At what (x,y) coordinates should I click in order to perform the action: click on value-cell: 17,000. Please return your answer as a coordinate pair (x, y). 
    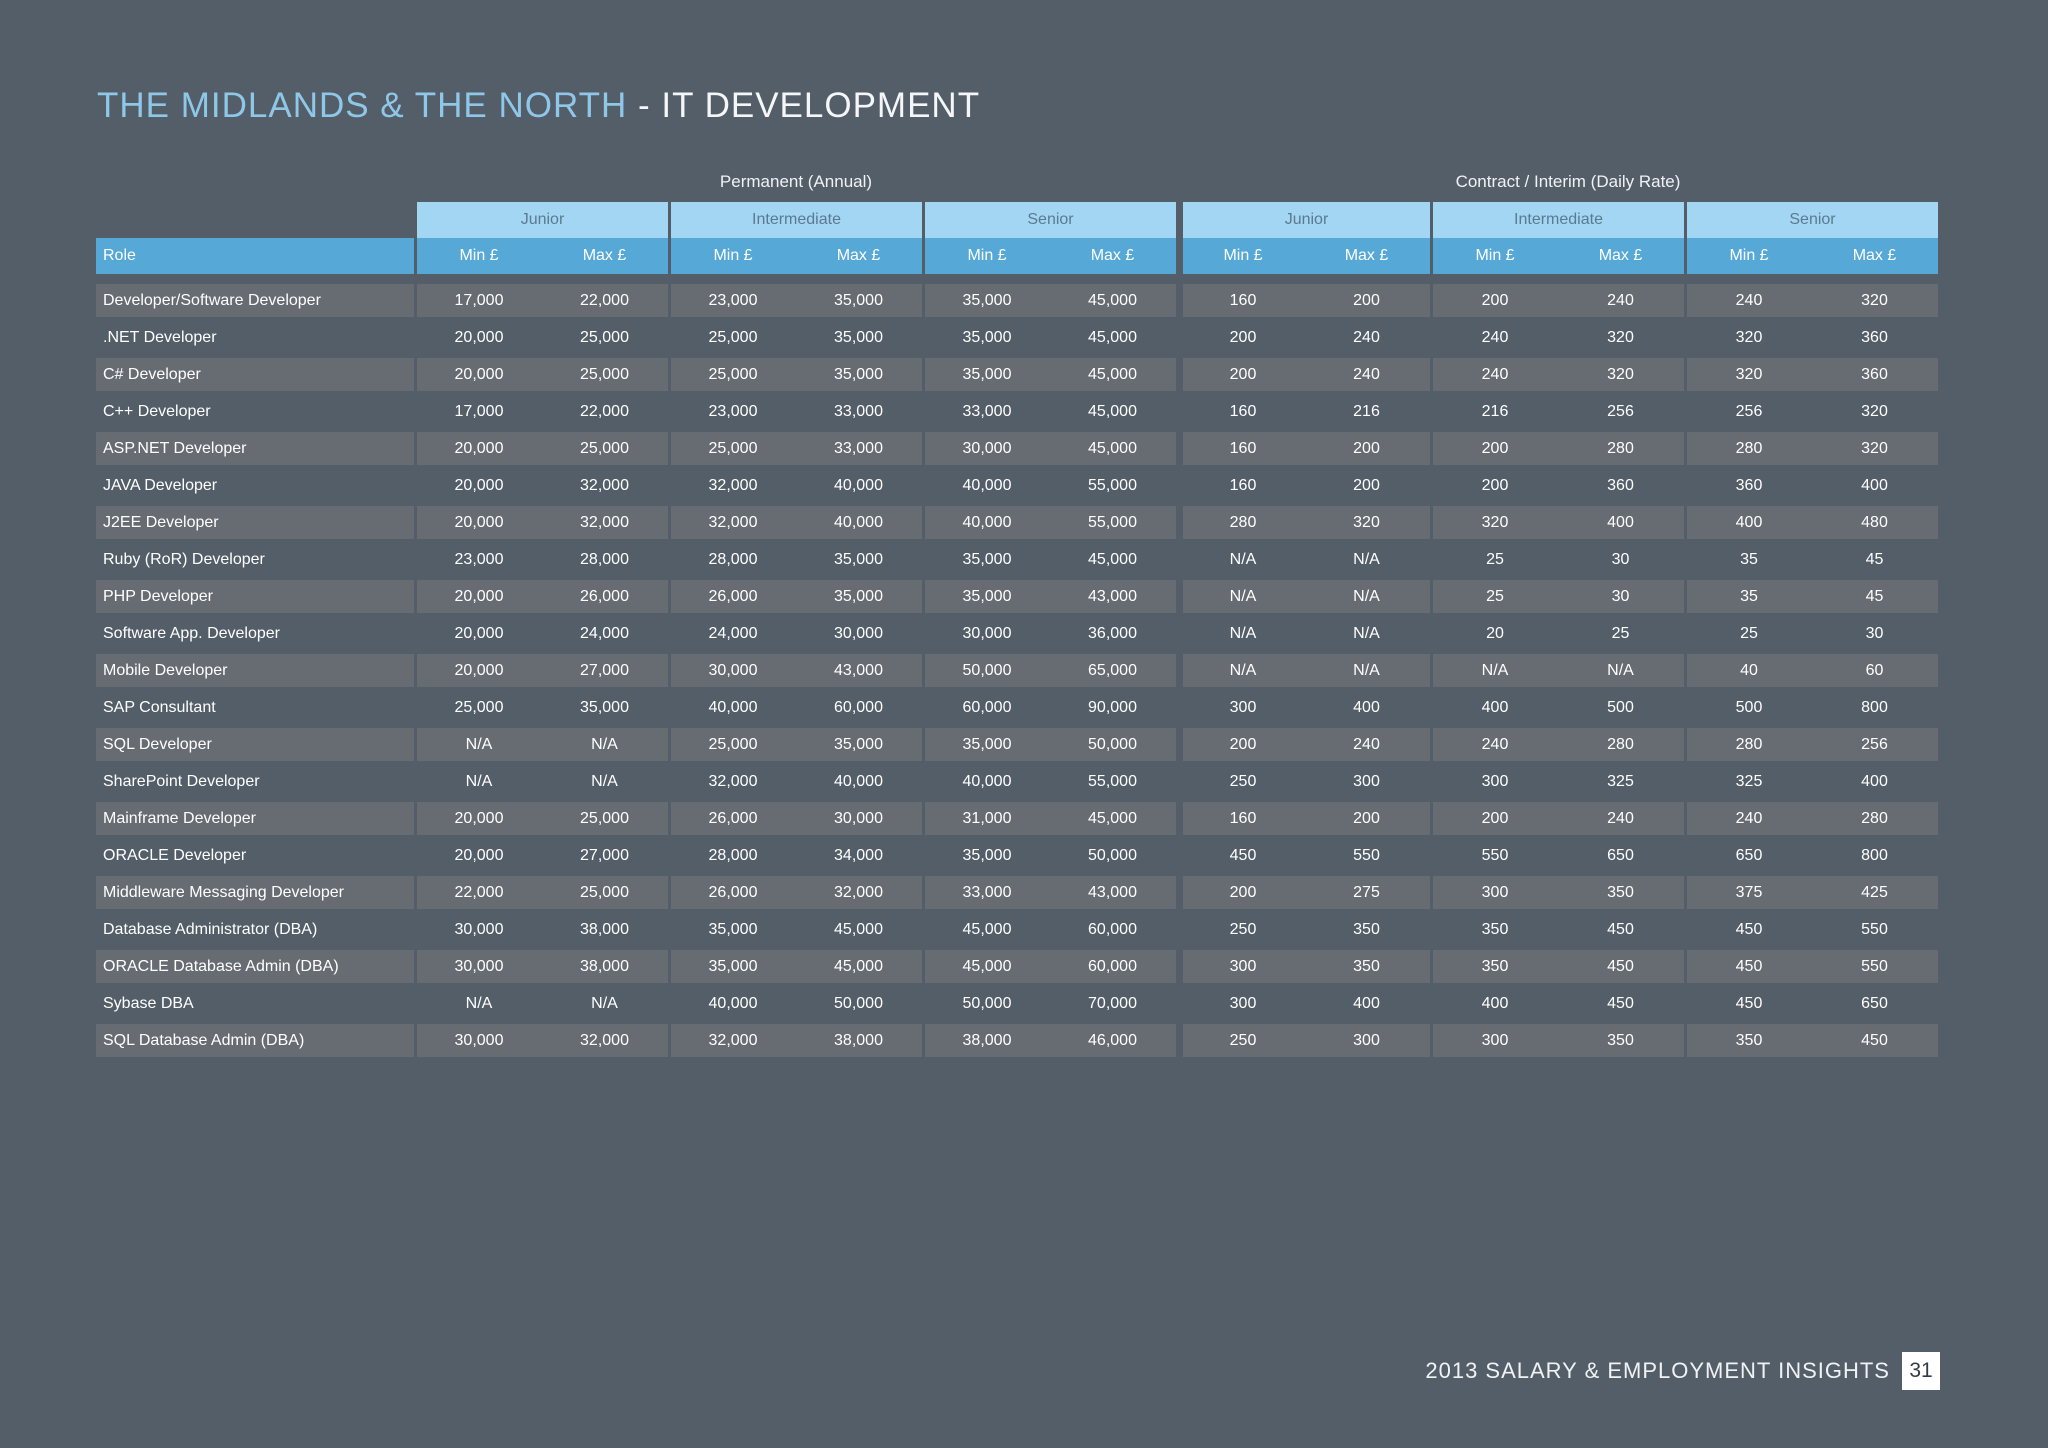
    Looking at the image, I should click on (477, 302).